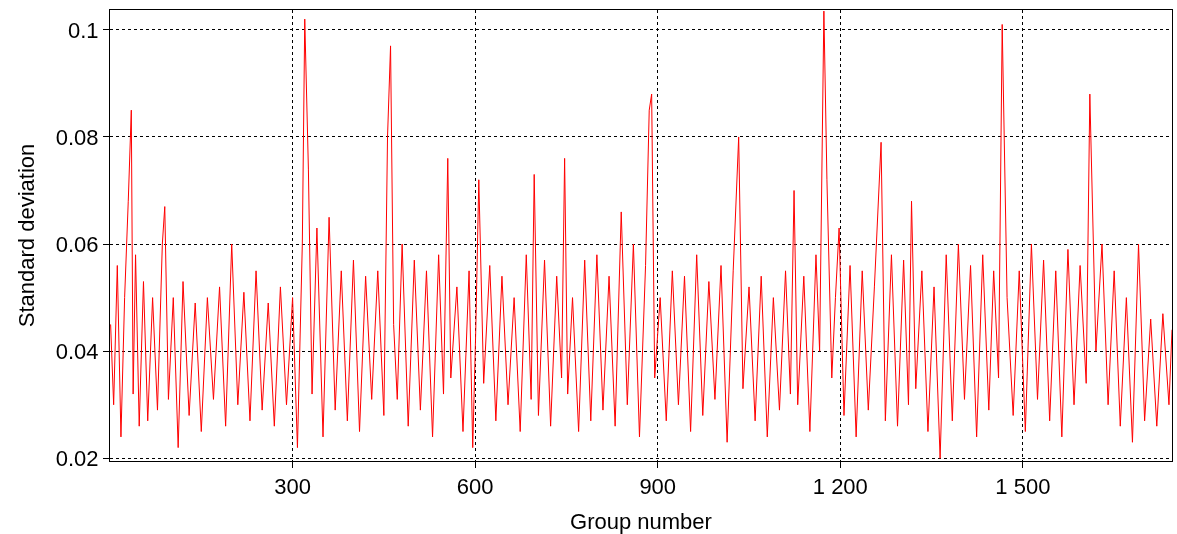 This screenshot has height=534, width=1177. I want to click on x-tick-label: 1 500, so click(1023, 487).